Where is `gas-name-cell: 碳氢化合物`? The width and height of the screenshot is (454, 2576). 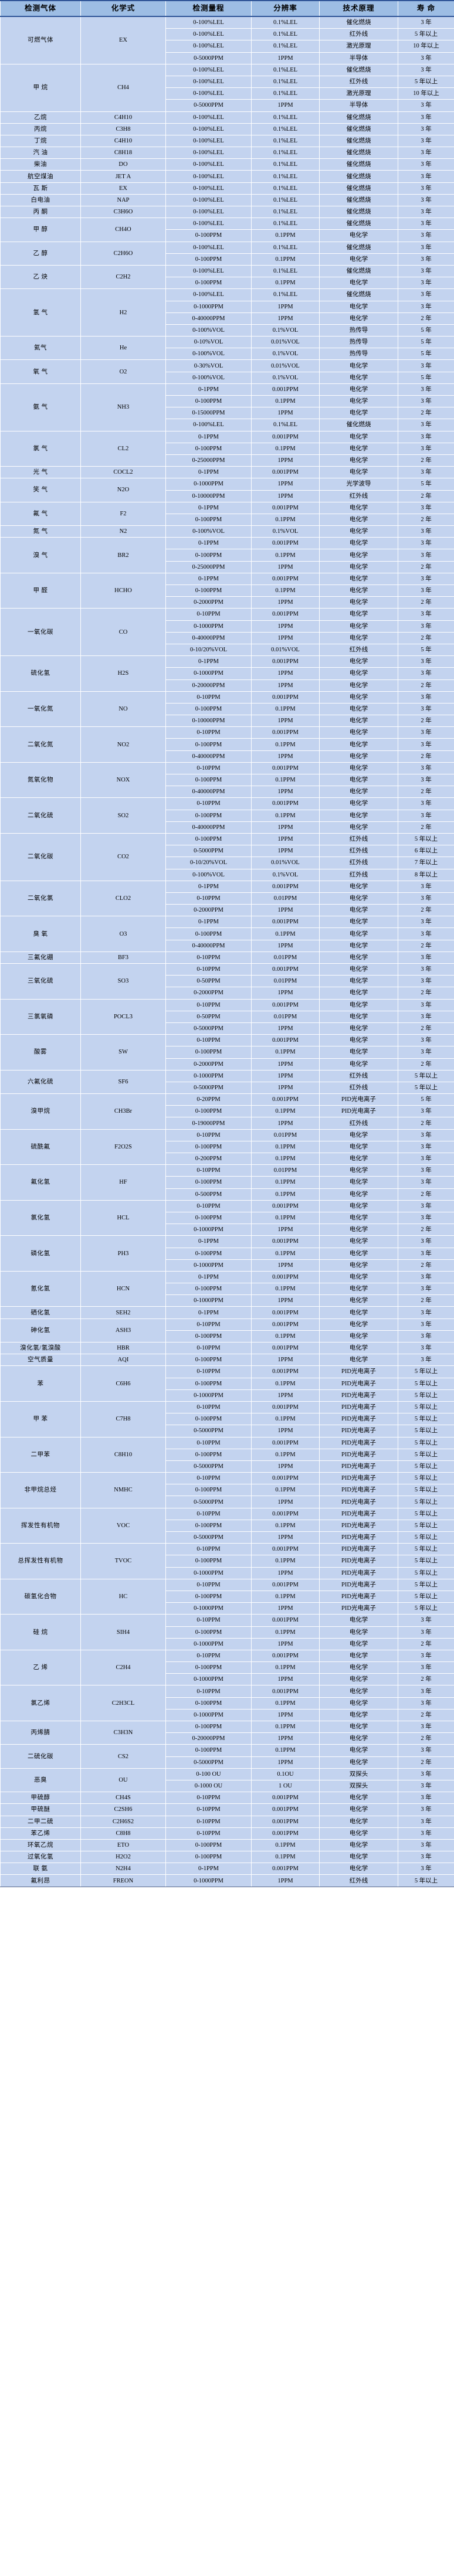
gas-name-cell: 碳氢化合物 is located at coordinates (40, 1597).